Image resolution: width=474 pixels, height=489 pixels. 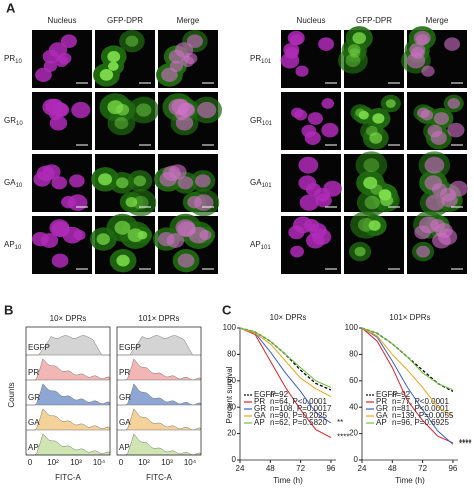 What do you see at coordinates (279, 394) in the screenshot?
I see `legend-stats: n=92` at bounding box center [279, 394].